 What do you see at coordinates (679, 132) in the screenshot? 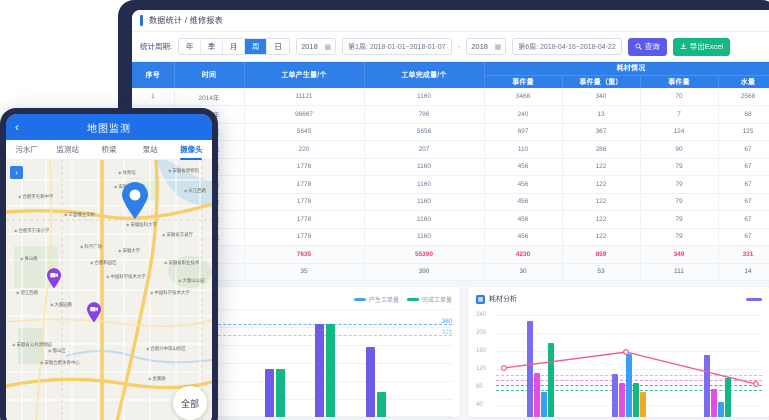
I see `cell-c3: 124` at bounding box center [679, 132].